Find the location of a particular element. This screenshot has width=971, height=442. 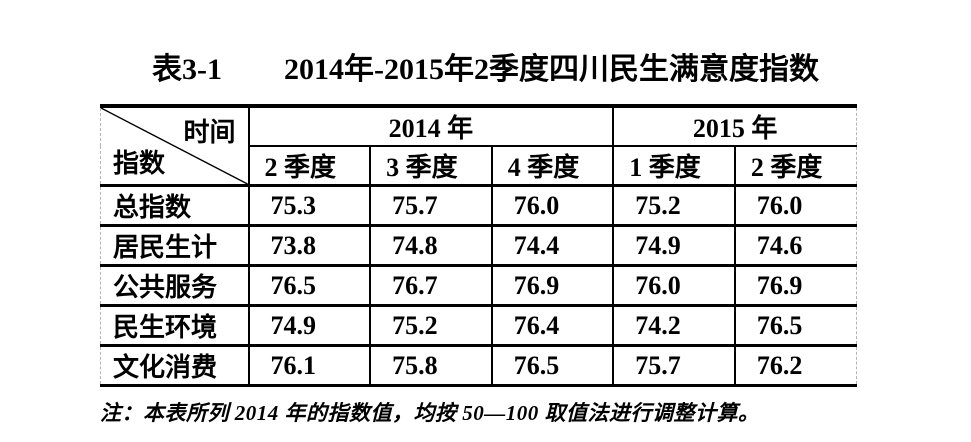

quarter-header-row: 2 季度 3 季度 4 季度 1 季度 2 季度 is located at coordinates (479, 166).